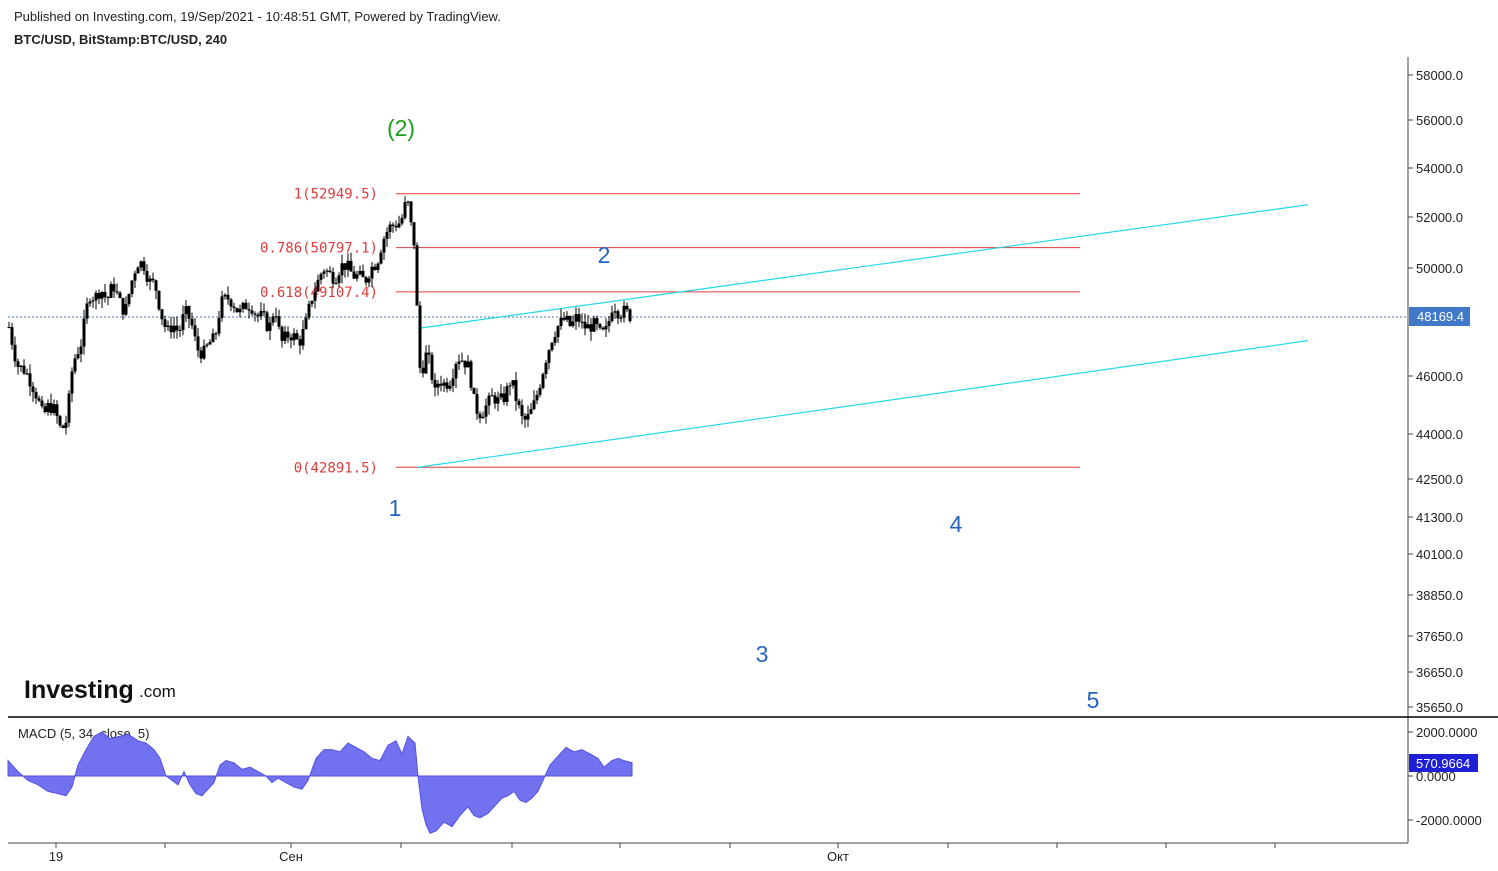  Describe the element at coordinates (1439, 672) in the screenshot. I see `price-tick-label: 36650.0` at that location.